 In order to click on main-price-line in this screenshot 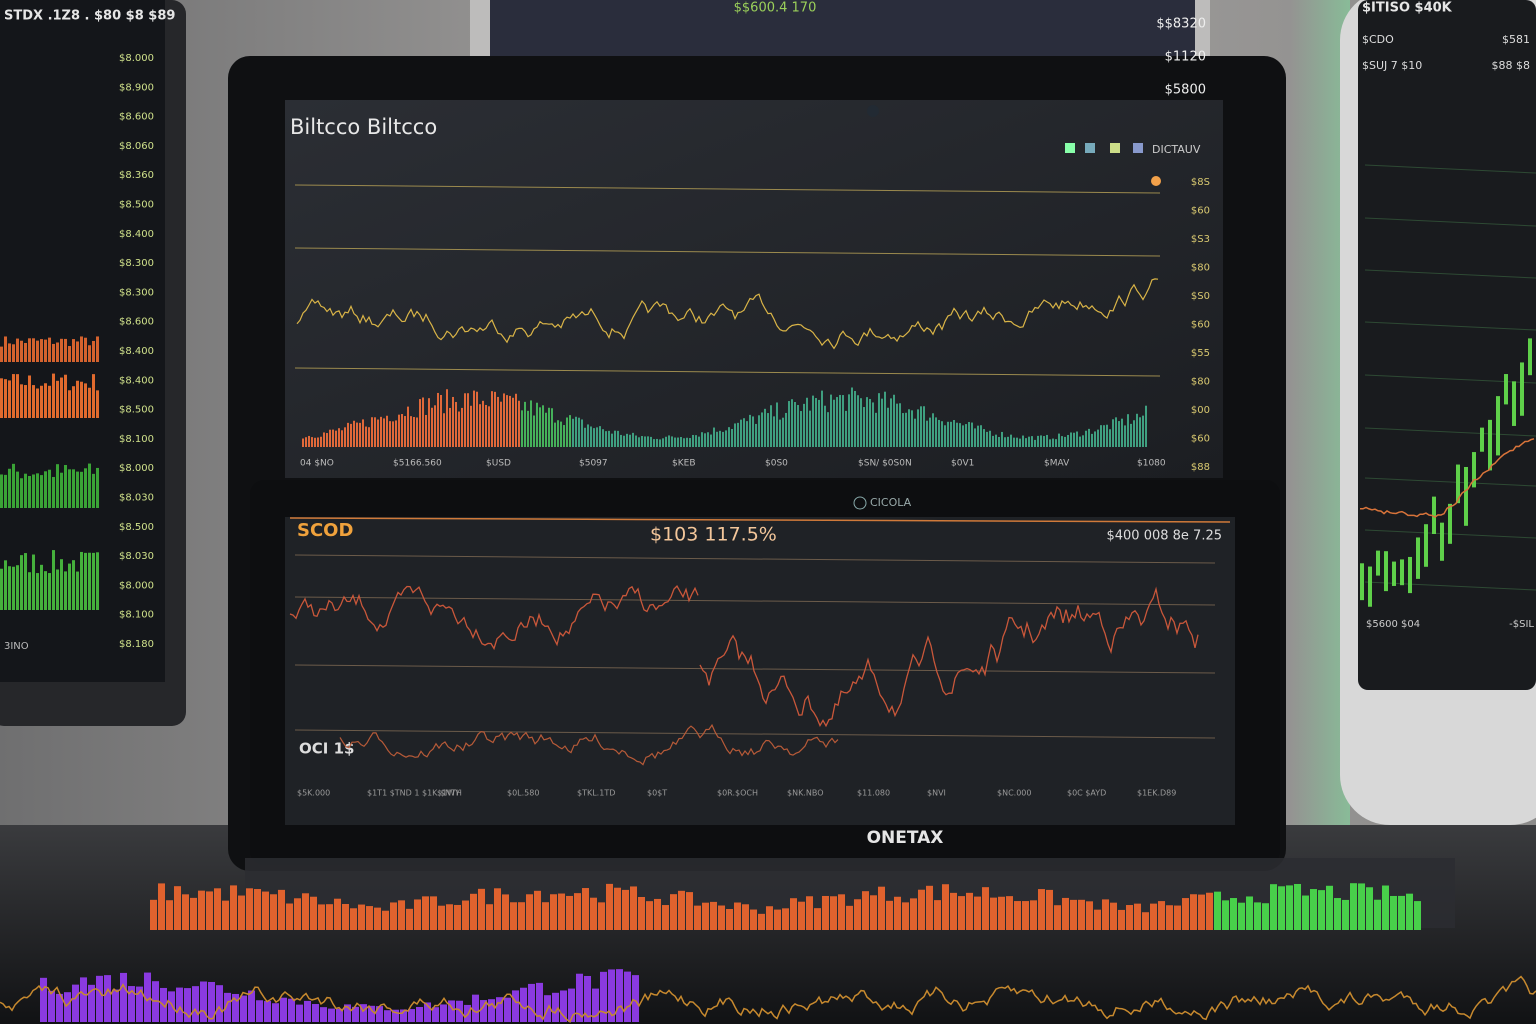, I will do `click(727, 314)`.